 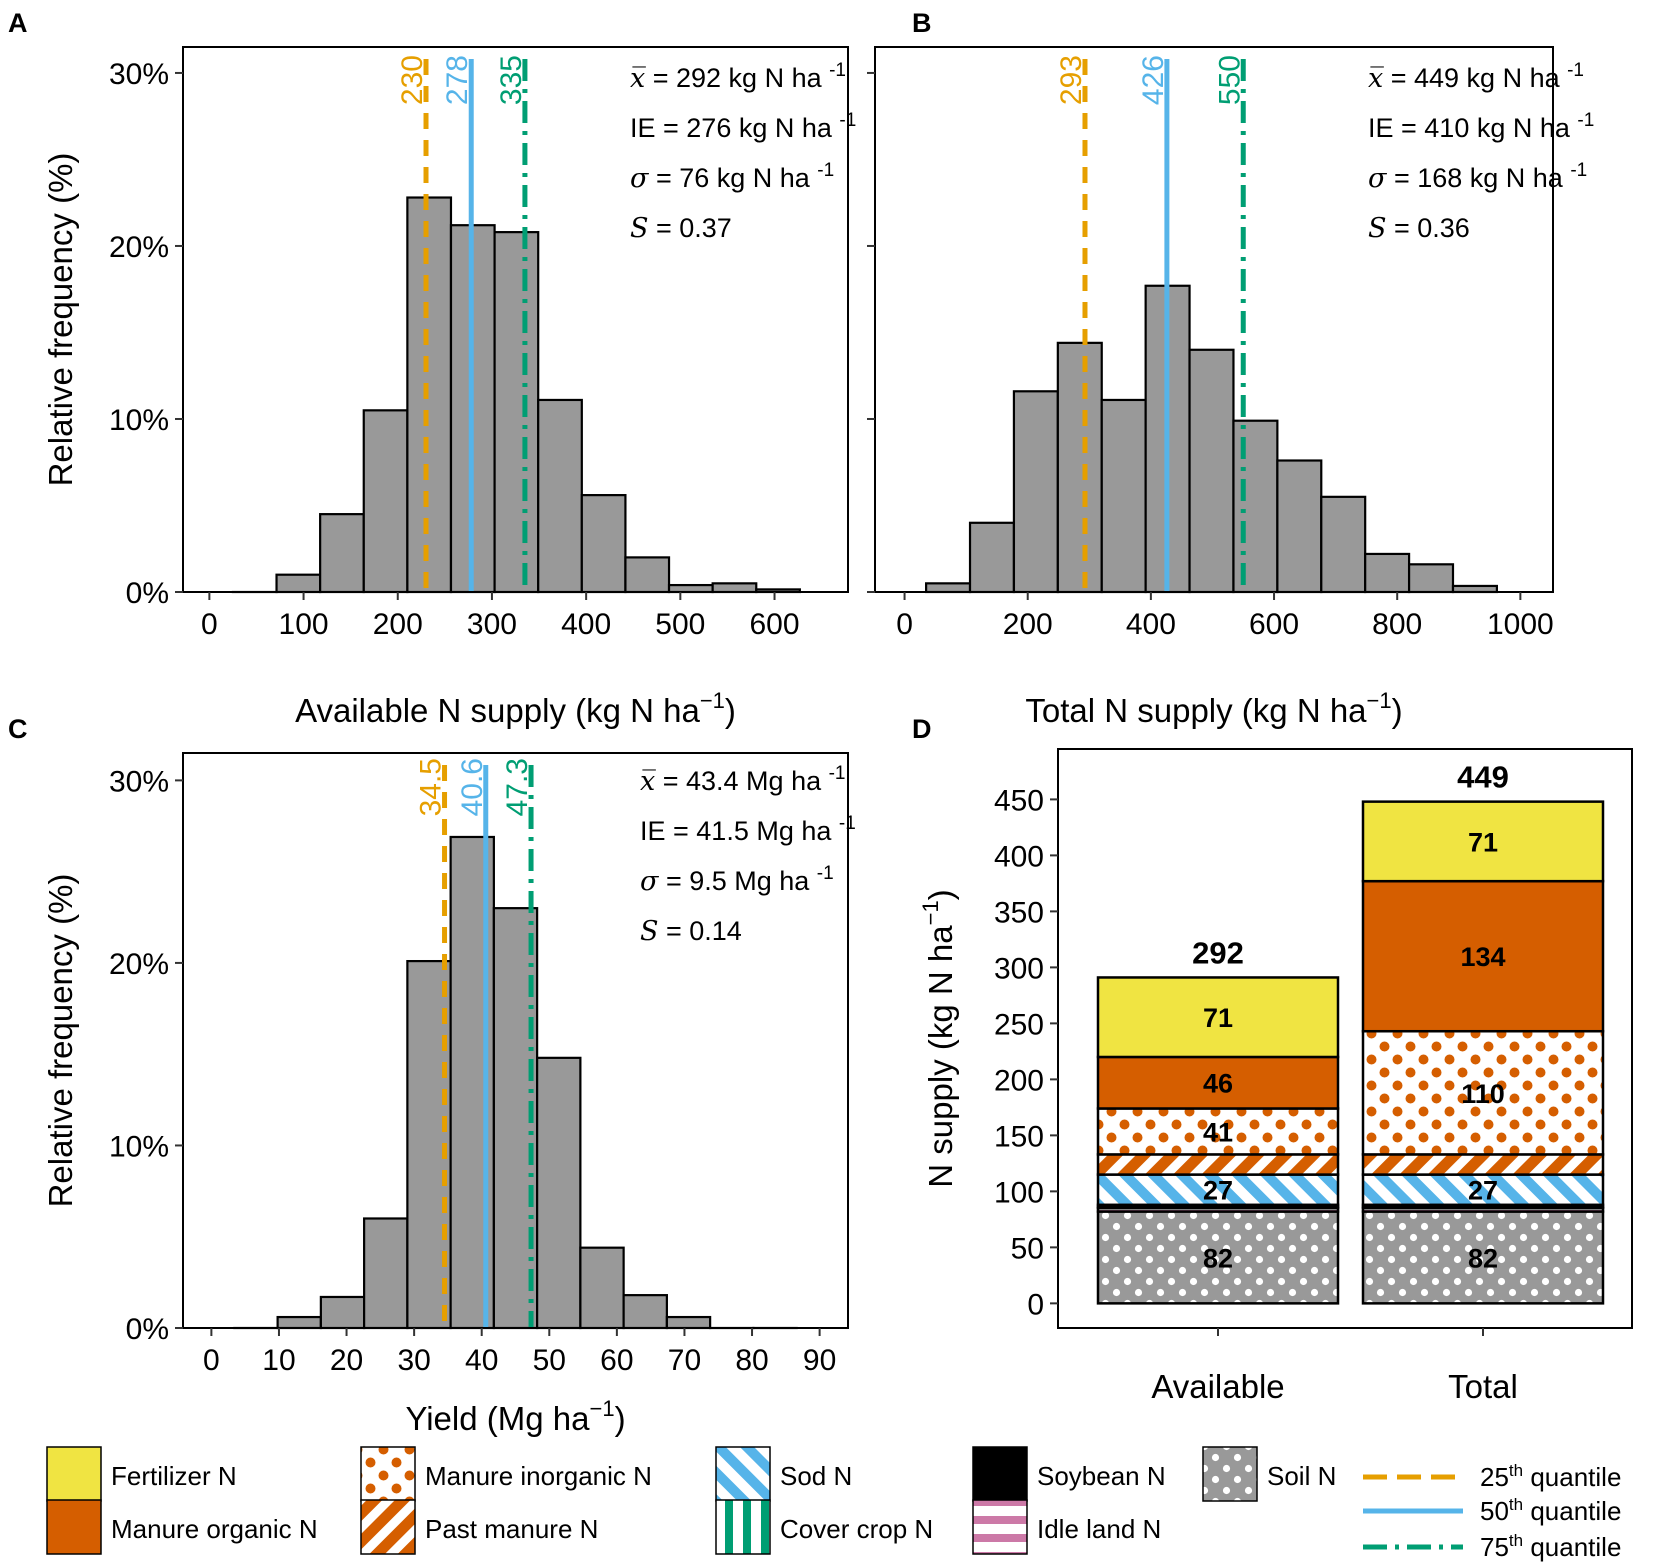 I want to click on segment-label: 110, so click(x=1483, y=1094).